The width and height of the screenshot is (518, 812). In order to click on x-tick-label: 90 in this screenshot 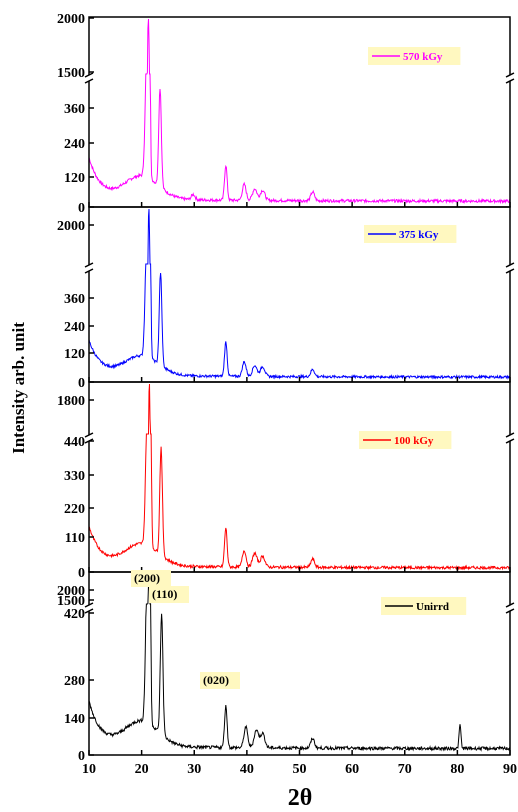, I will do `click(510, 769)`.